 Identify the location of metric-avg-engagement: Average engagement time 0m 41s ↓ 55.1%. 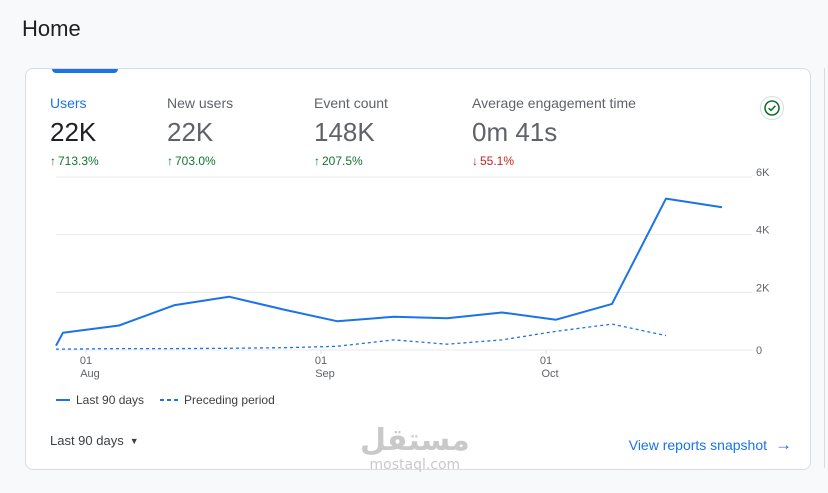
(554, 131).